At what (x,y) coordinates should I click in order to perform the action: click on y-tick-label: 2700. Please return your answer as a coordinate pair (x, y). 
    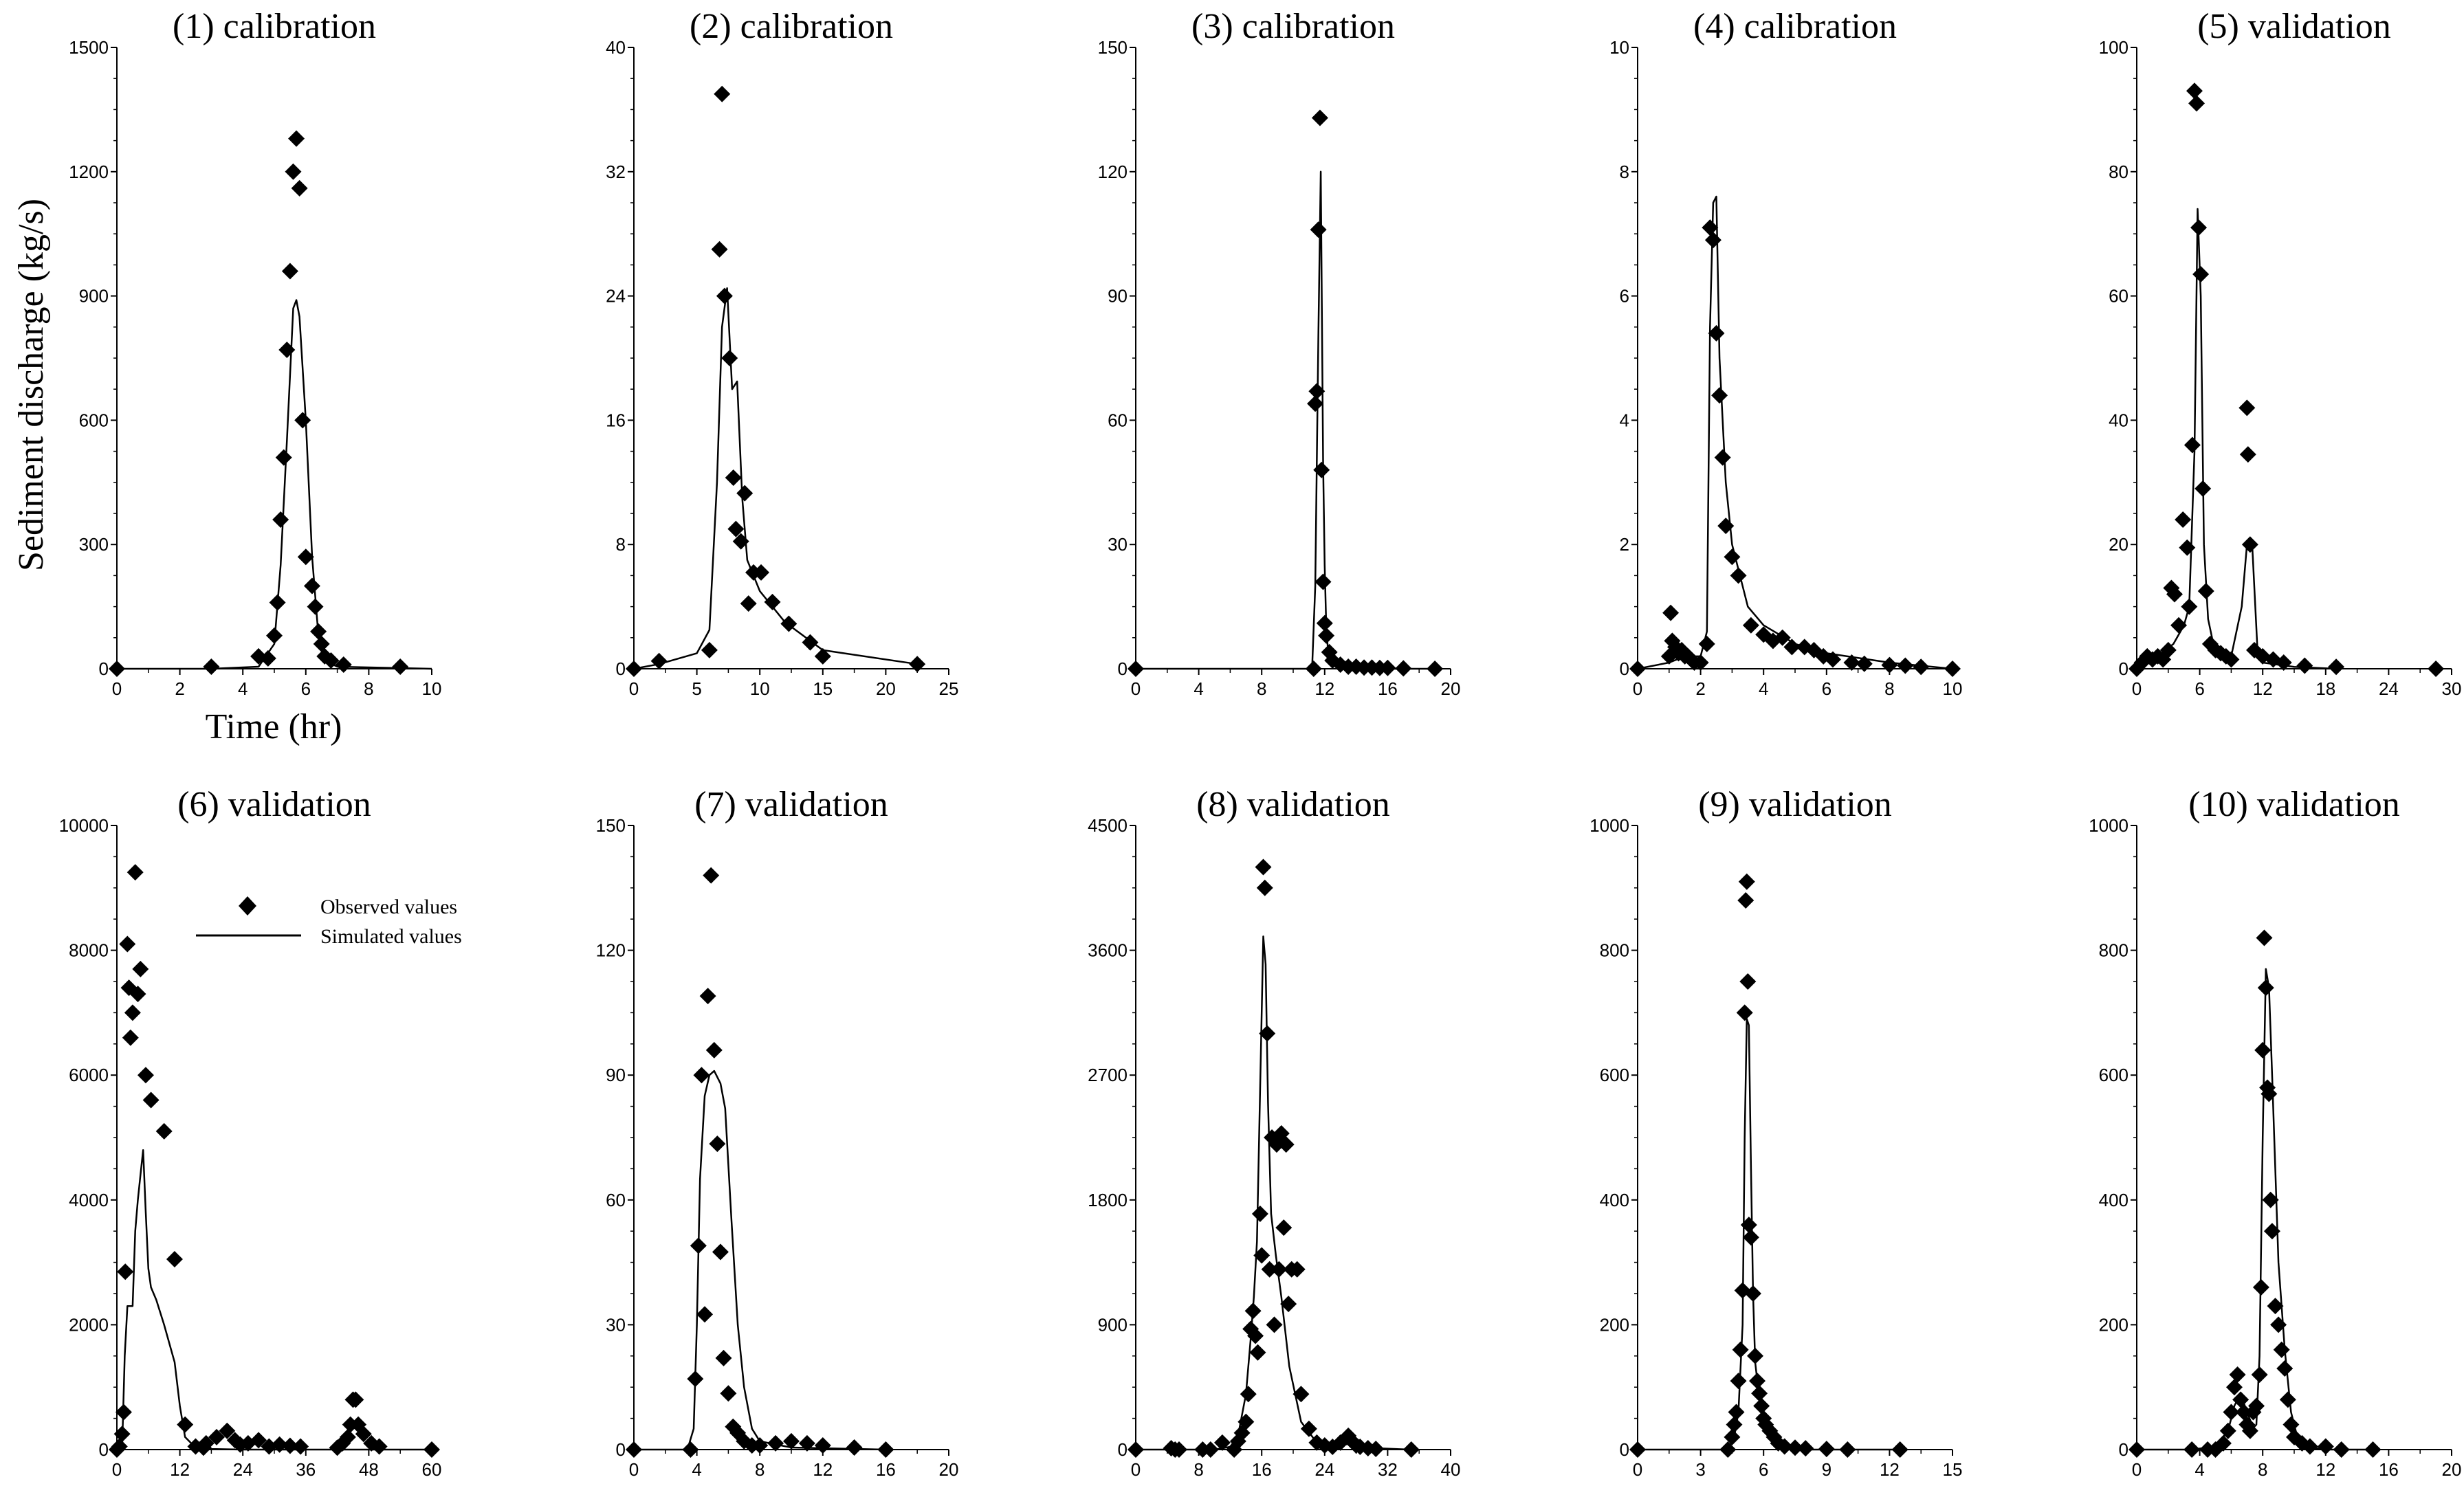
    Looking at the image, I should click on (1108, 1075).